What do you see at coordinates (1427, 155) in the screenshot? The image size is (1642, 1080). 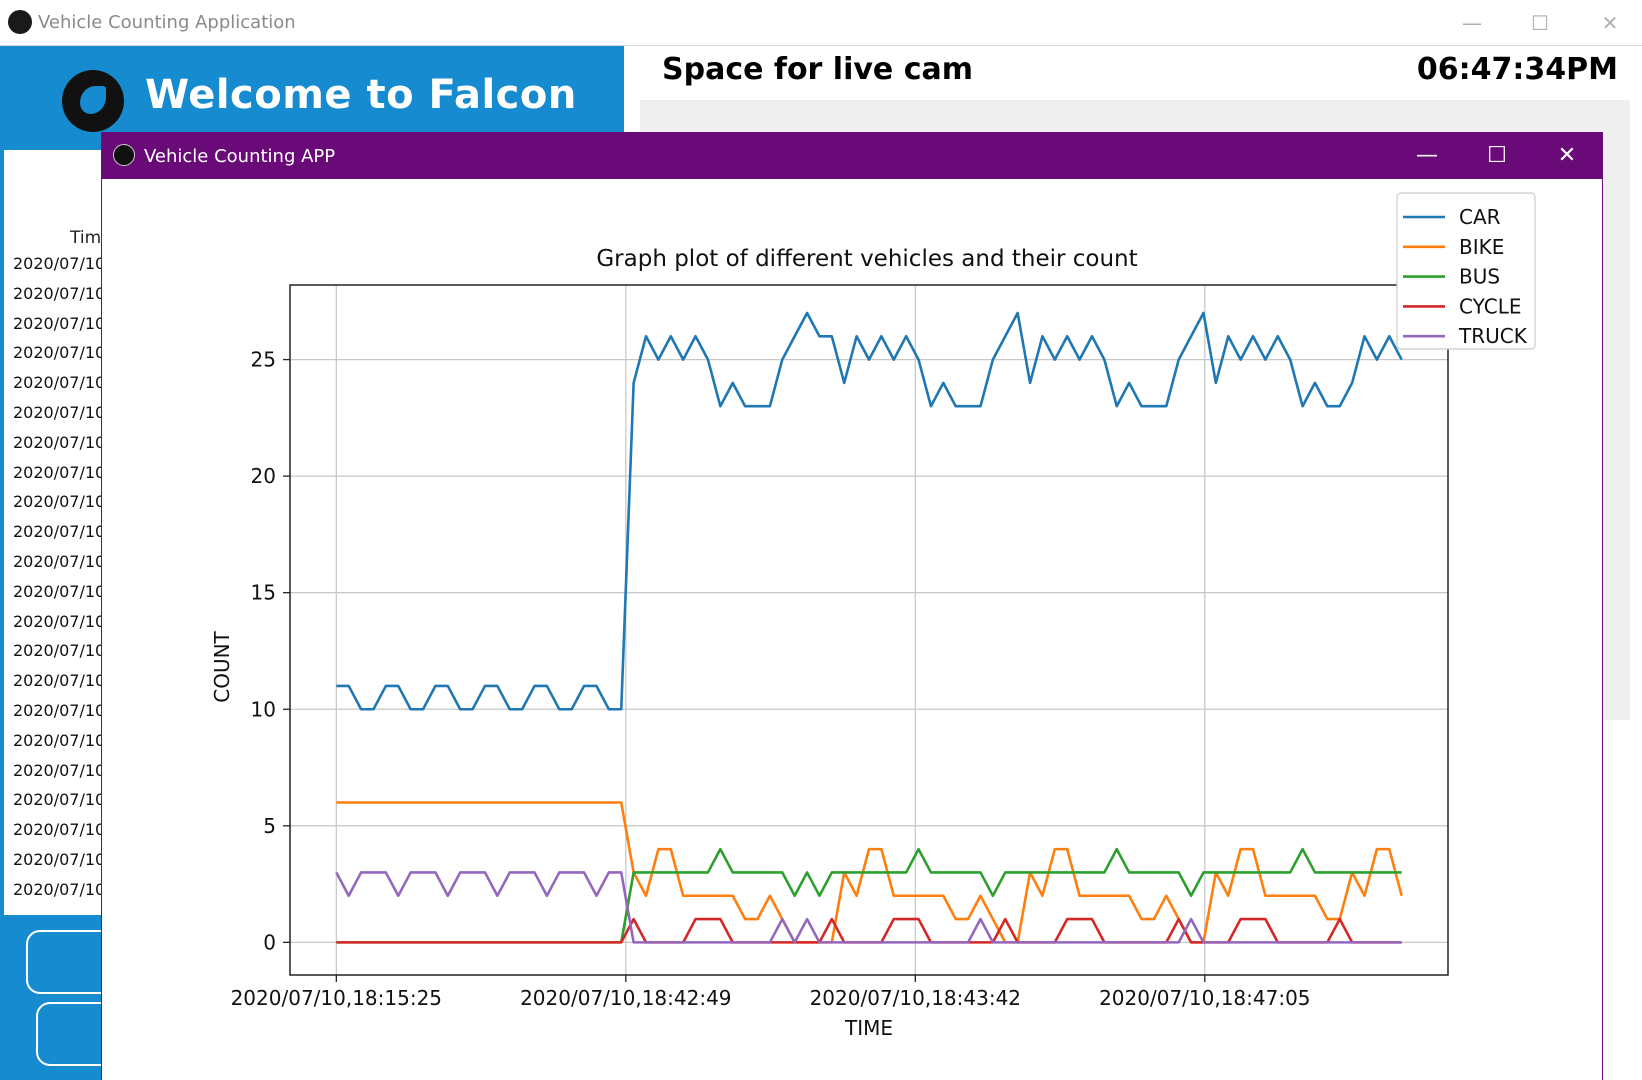 I see `popup-minimize-button: —` at bounding box center [1427, 155].